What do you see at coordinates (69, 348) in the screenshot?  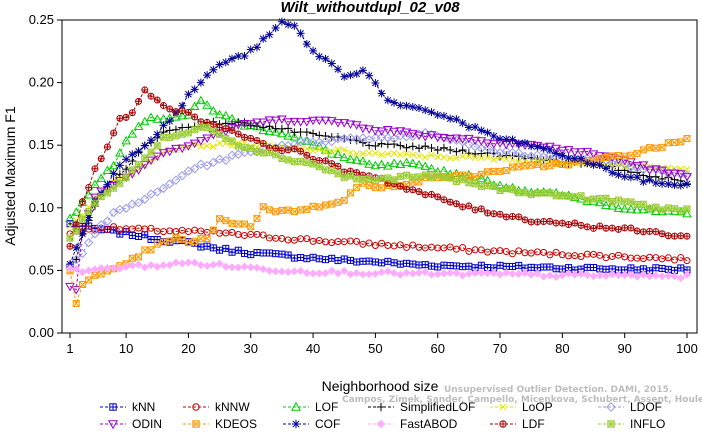 I see `x-tick-label: 1` at bounding box center [69, 348].